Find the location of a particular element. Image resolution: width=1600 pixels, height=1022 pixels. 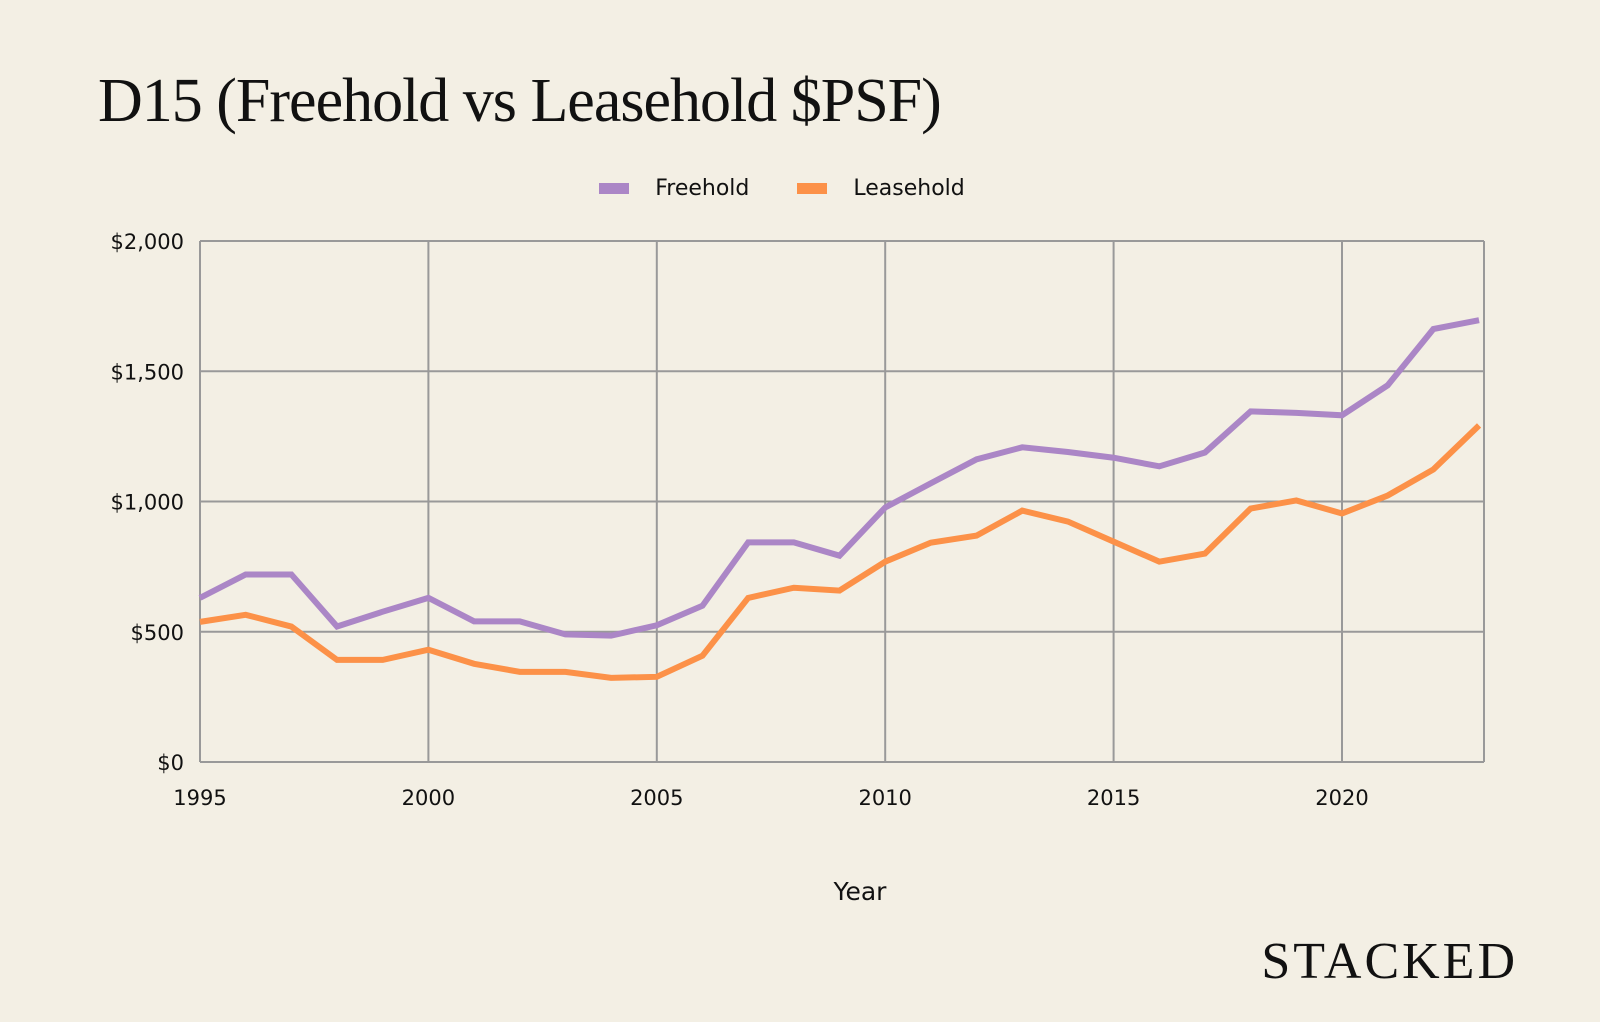

x-tick-label: 2005 is located at coordinates (656, 798).